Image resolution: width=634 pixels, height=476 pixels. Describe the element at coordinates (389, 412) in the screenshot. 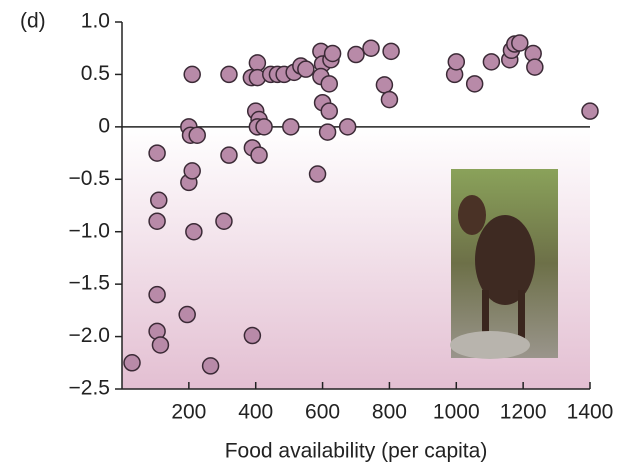

I see `x-tick-label: 800` at that location.